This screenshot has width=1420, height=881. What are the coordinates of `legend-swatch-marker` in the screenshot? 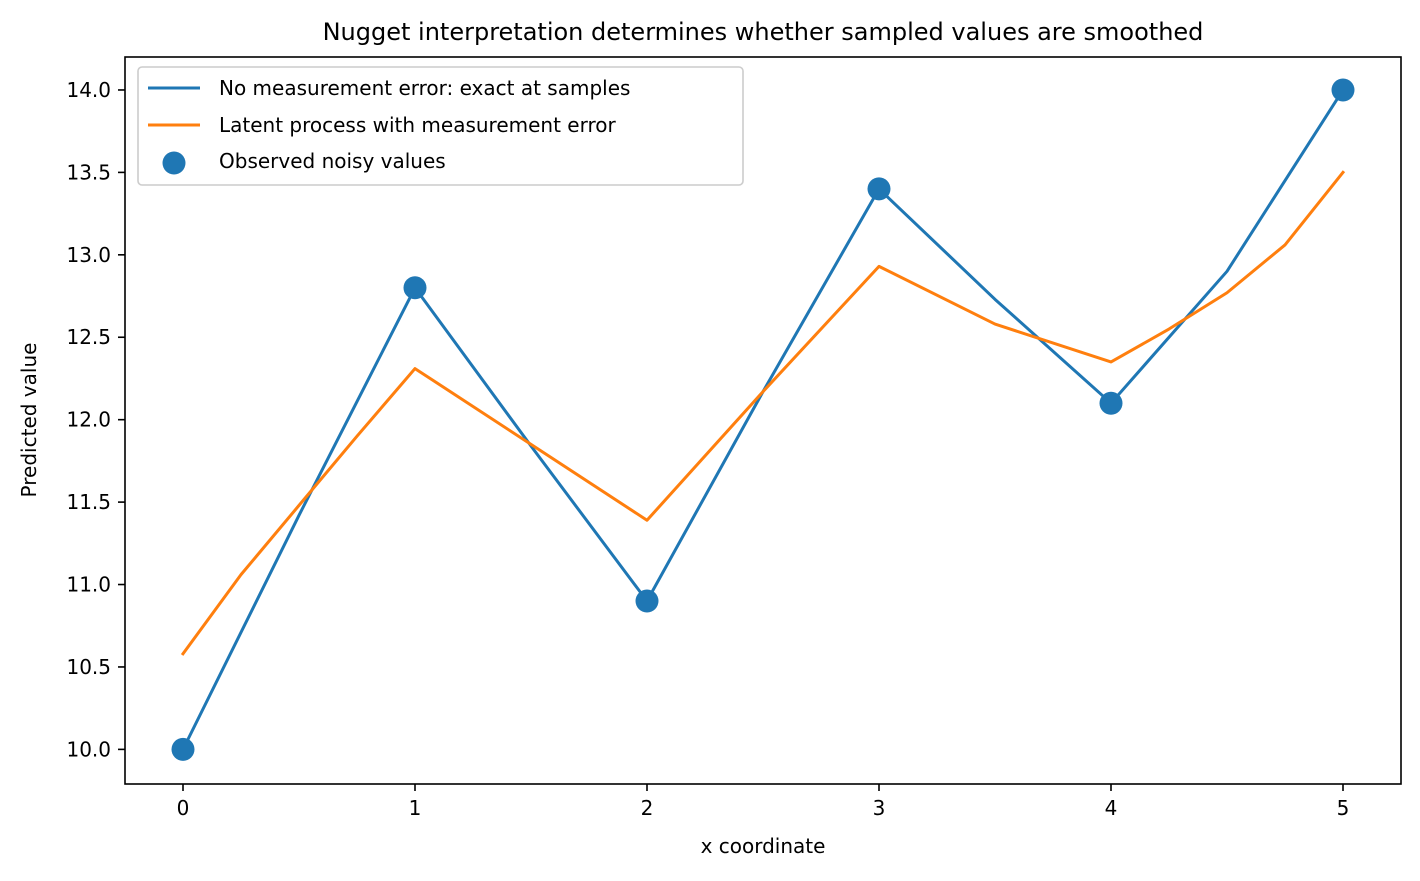 It's located at (174, 163).